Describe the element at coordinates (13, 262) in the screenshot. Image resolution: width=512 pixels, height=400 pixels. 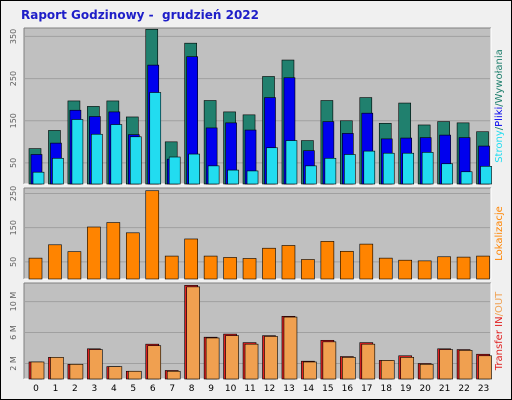
I see `visits-chart-ytick-label: 50` at that location.